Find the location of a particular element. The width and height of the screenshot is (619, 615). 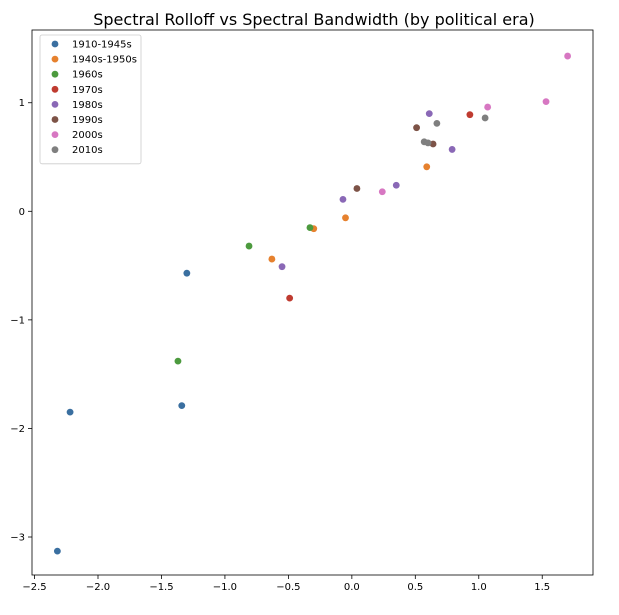

legend-entry: 1990s is located at coordinates (87, 120).